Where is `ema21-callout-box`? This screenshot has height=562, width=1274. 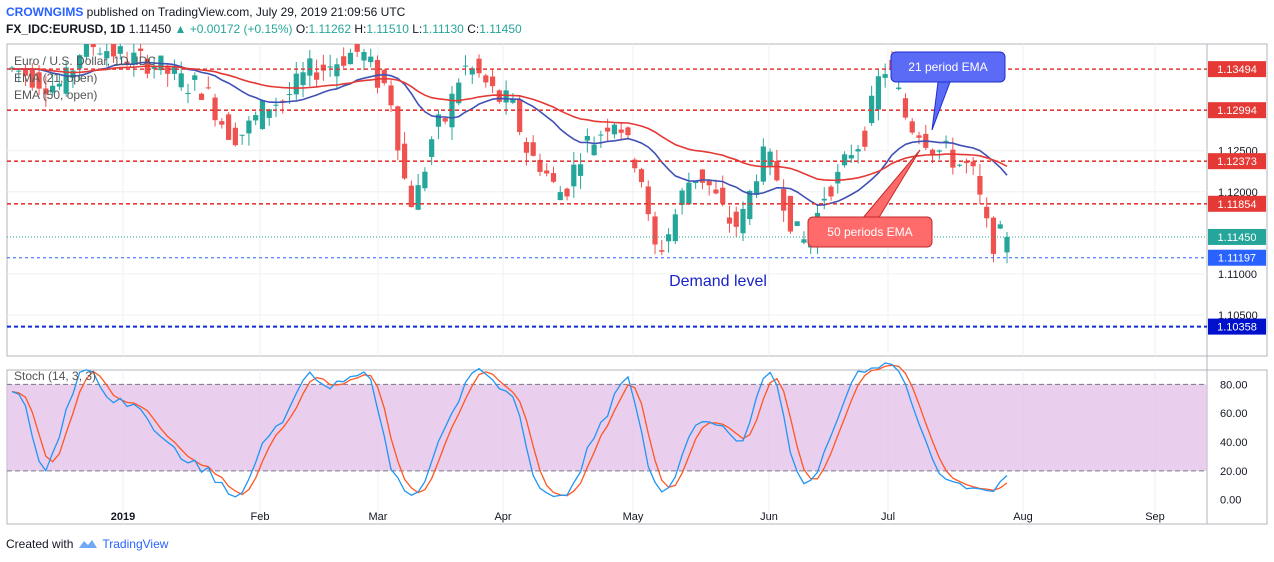 ema21-callout-box is located at coordinates (948, 67).